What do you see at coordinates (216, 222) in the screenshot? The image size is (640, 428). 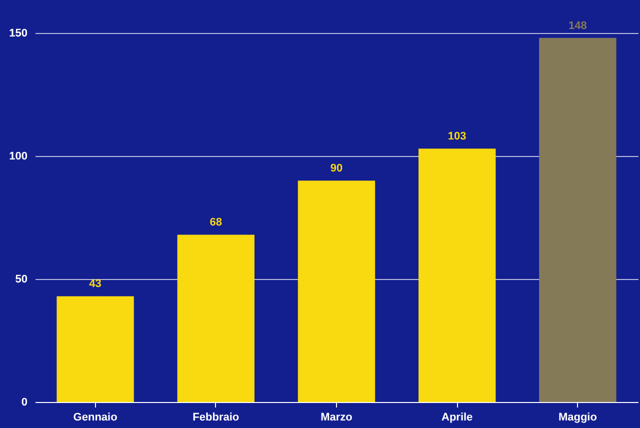 I see `data-label: 68` at bounding box center [216, 222].